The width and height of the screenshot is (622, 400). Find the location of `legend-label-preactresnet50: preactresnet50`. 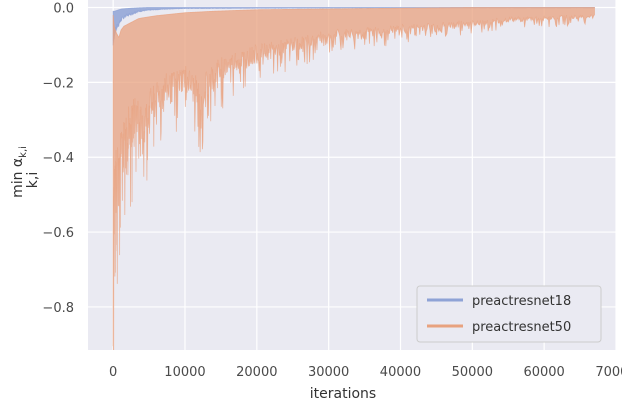

legend-label-preactresnet50: preactresnet50 is located at coordinates (521, 327).